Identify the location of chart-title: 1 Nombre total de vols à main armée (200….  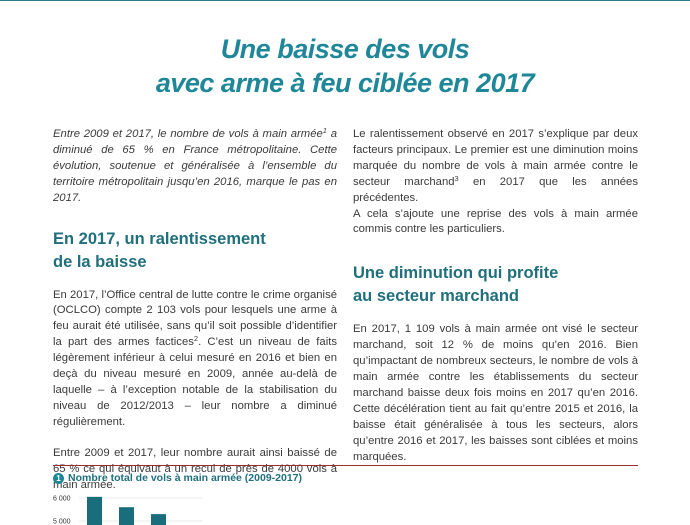
(177, 478).